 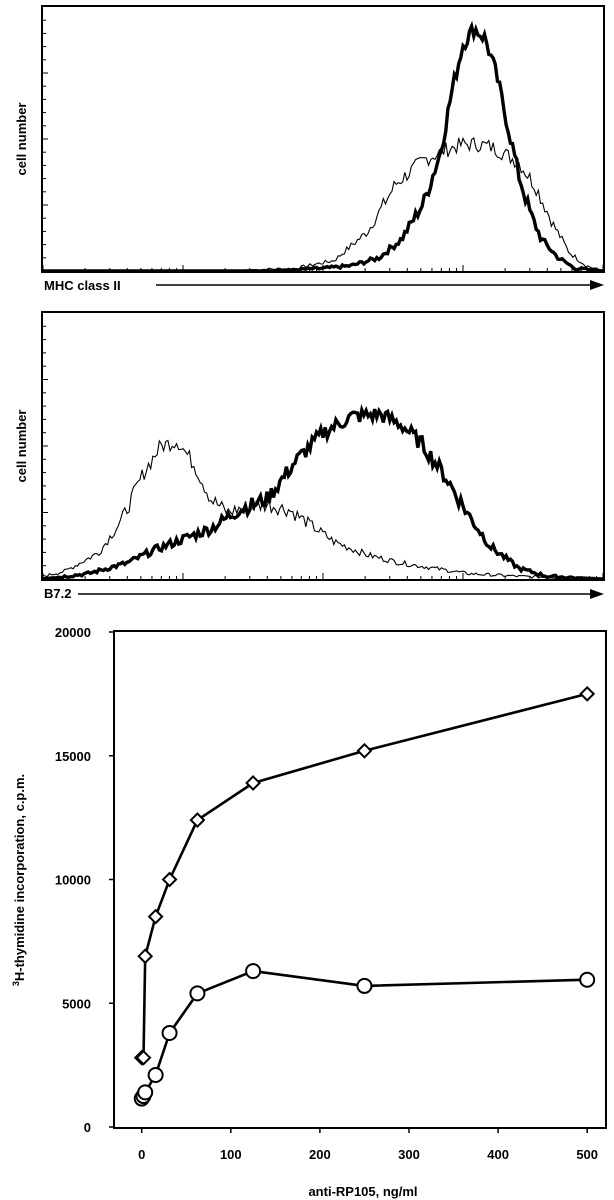 I want to click on x-tick-label: 400, so click(x=498, y=1154).